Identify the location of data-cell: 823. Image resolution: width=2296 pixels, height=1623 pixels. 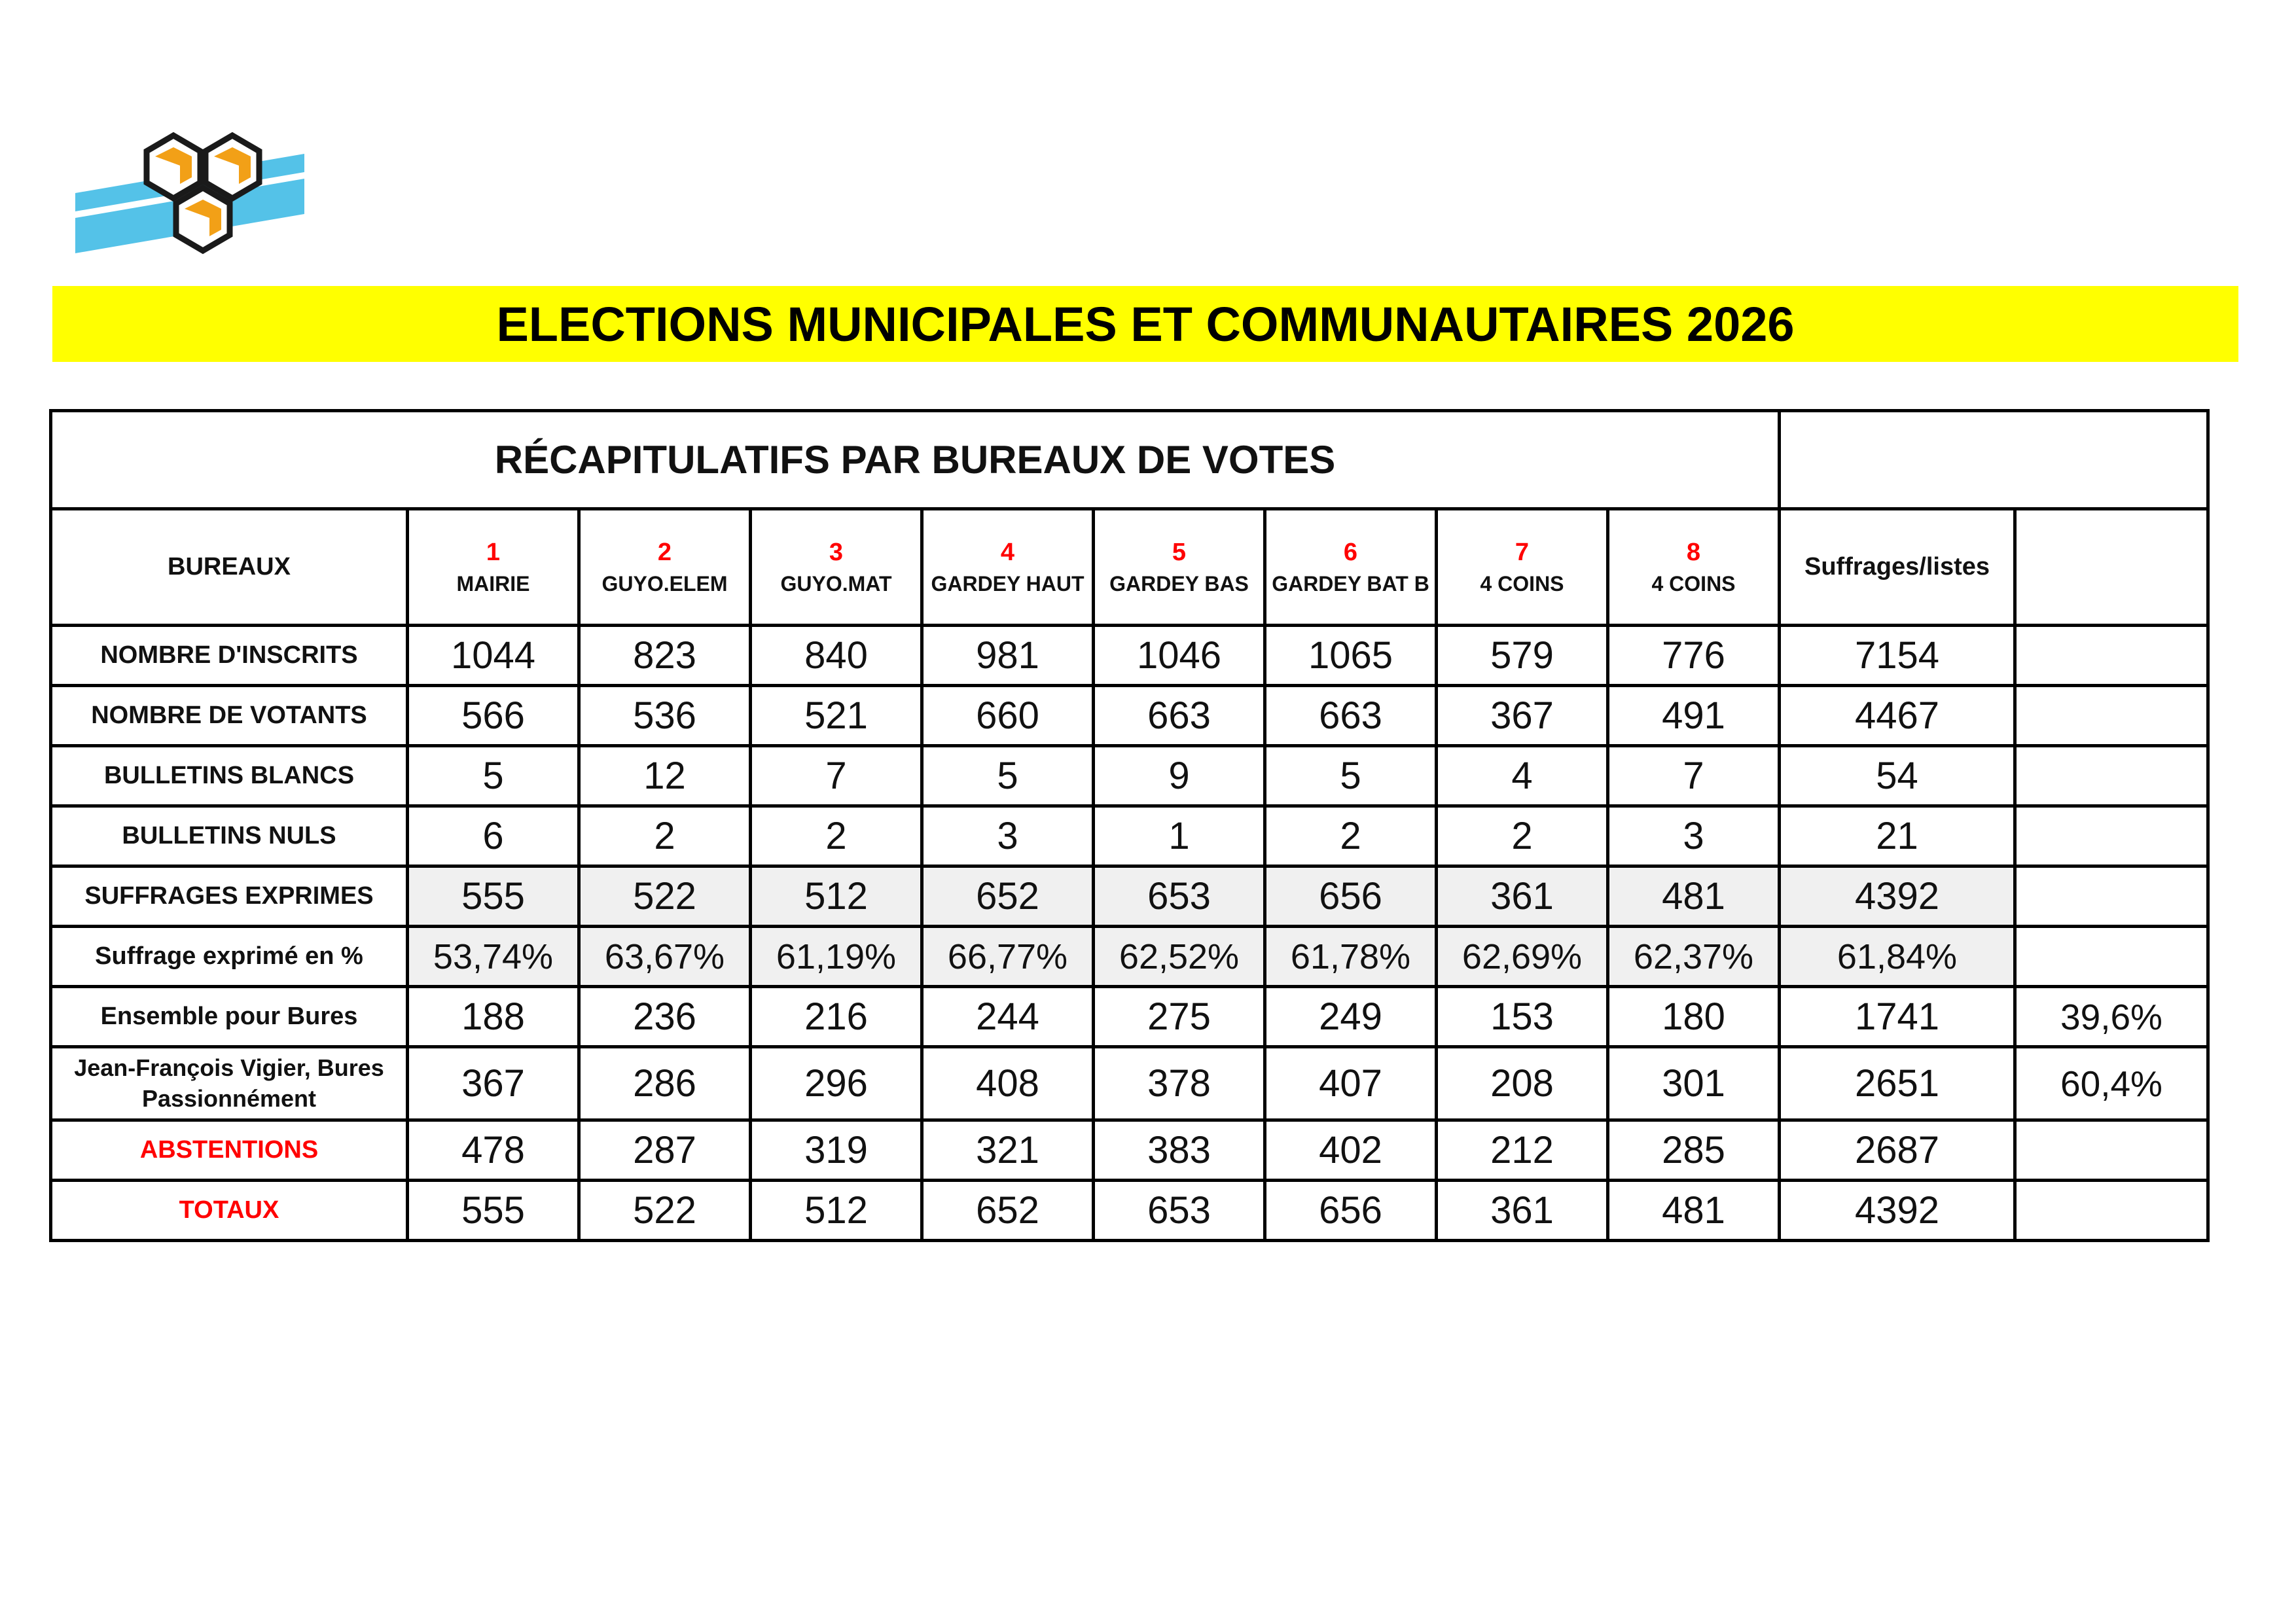
(664, 655).